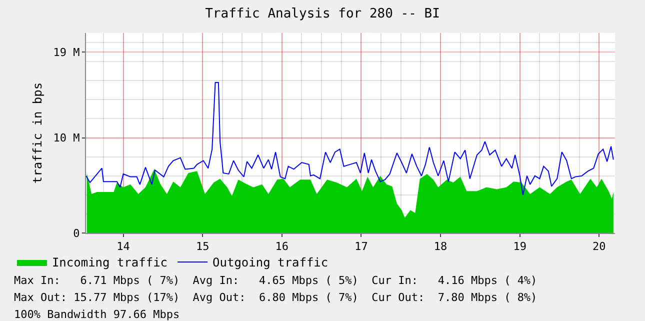 This screenshot has width=645, height=321. What do you see at coordinates (361, 247) in the screenshot?
I see `x-tick-label: 17` at bounding box center [361, 247].